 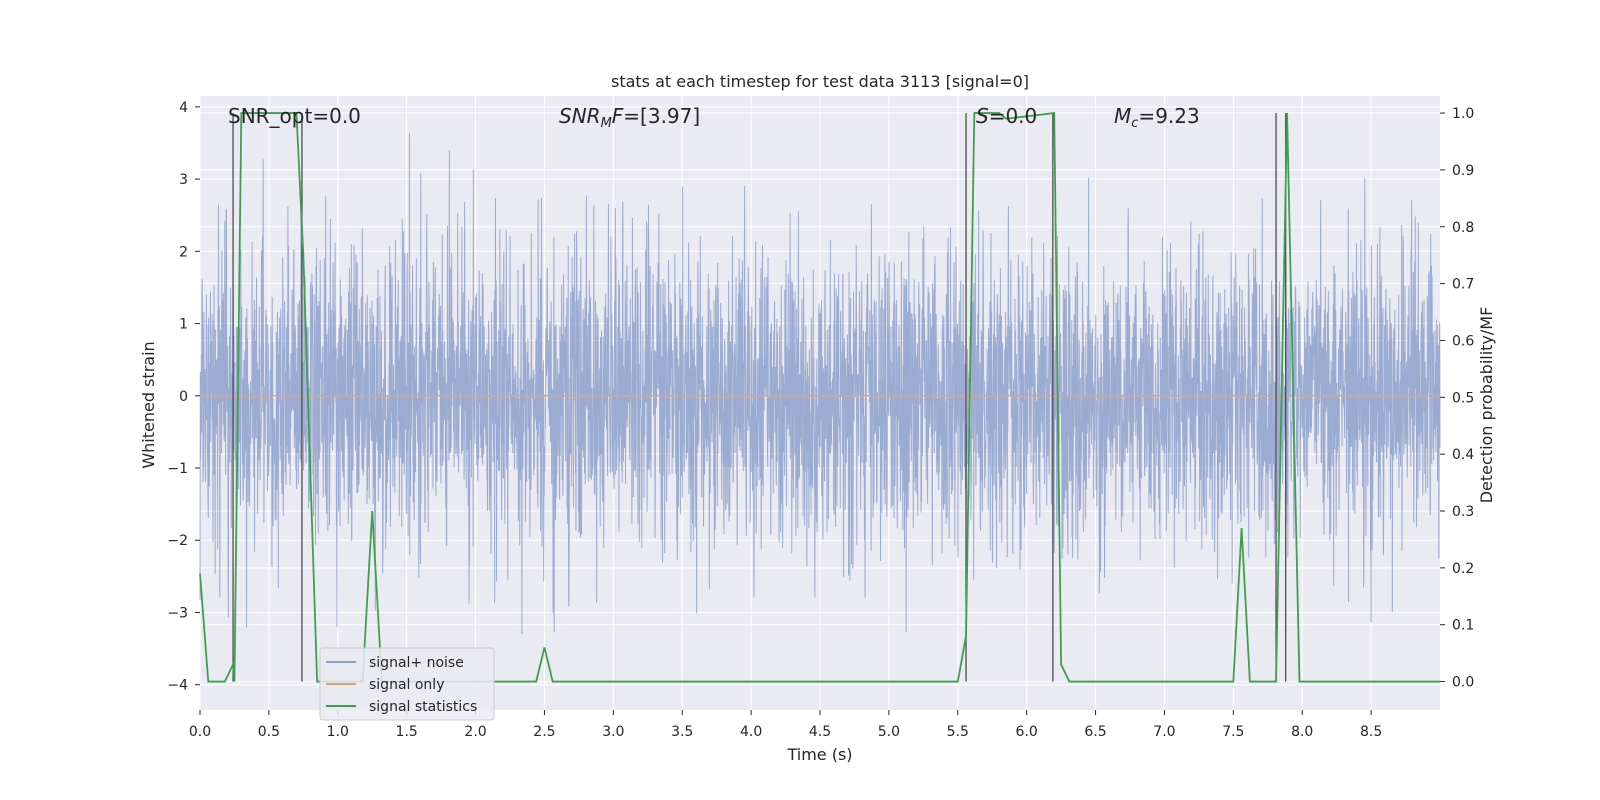 What do you see at coordinates (200, 732) in the screenshot?
I see `x-tick-label: 0.0` at bounding box center [200, 732].